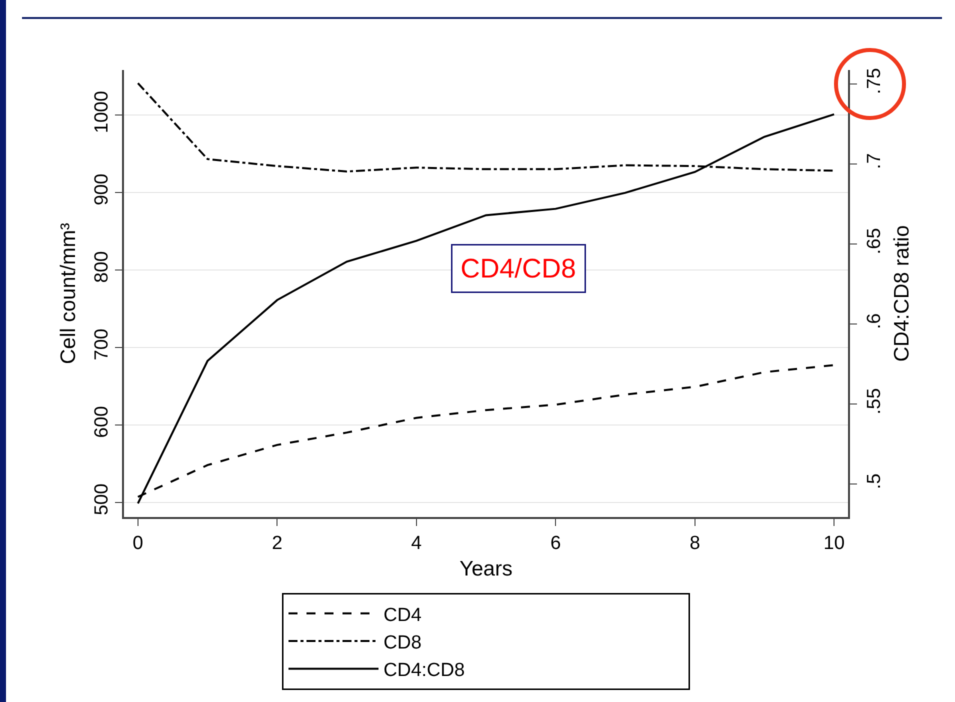  Describe the element at coordinates (874, 321) in the screenshot. I see `y2-tick-label: .6` at that location.